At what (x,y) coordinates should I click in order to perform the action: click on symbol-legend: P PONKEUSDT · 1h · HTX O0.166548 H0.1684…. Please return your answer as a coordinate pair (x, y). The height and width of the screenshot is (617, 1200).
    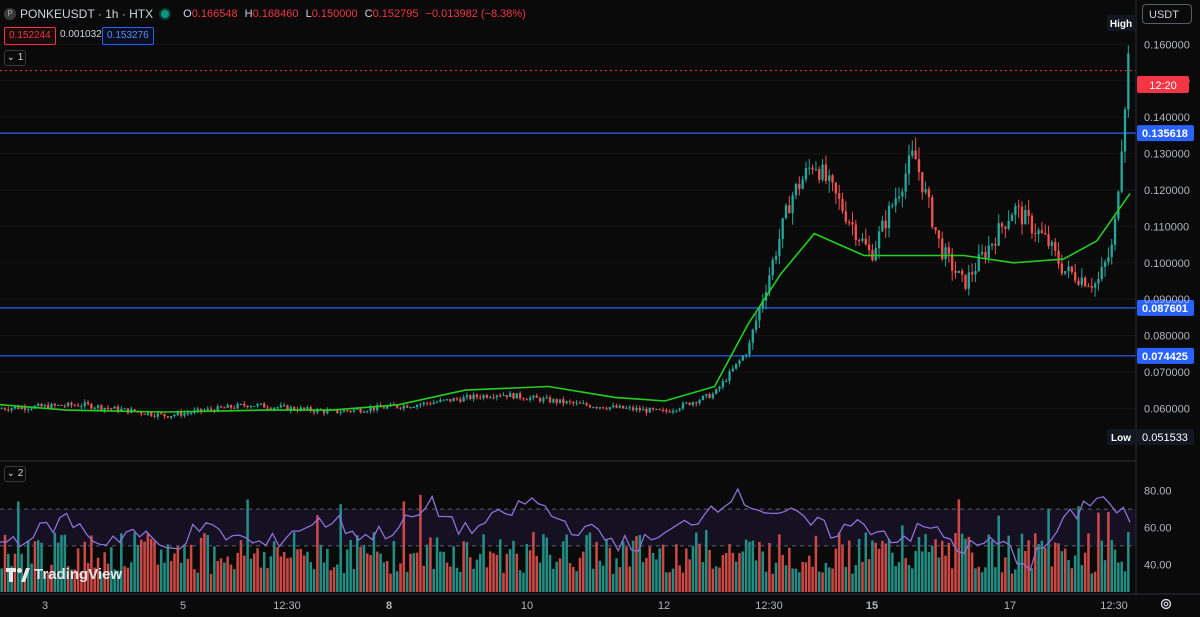
    Looking at the image, I should click on (265, 14).